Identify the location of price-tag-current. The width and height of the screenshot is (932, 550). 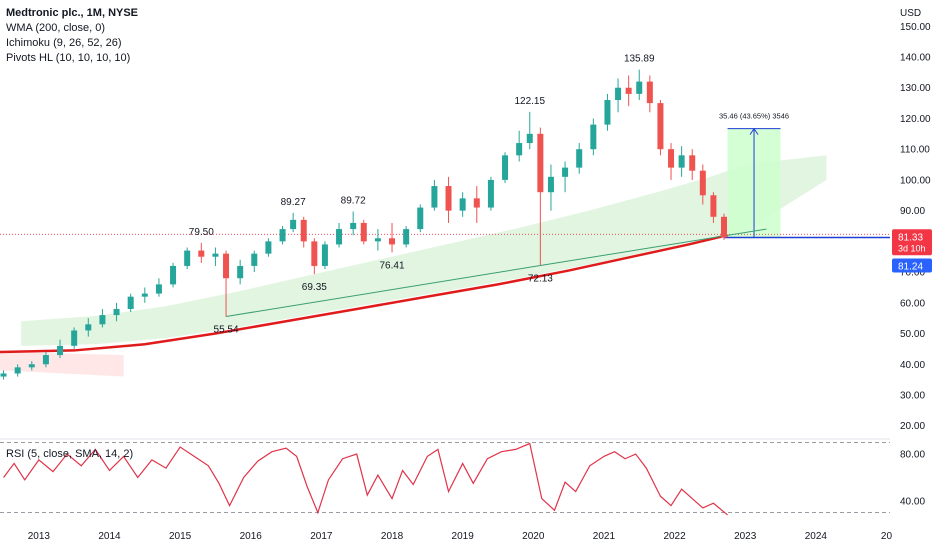
(912, 242).